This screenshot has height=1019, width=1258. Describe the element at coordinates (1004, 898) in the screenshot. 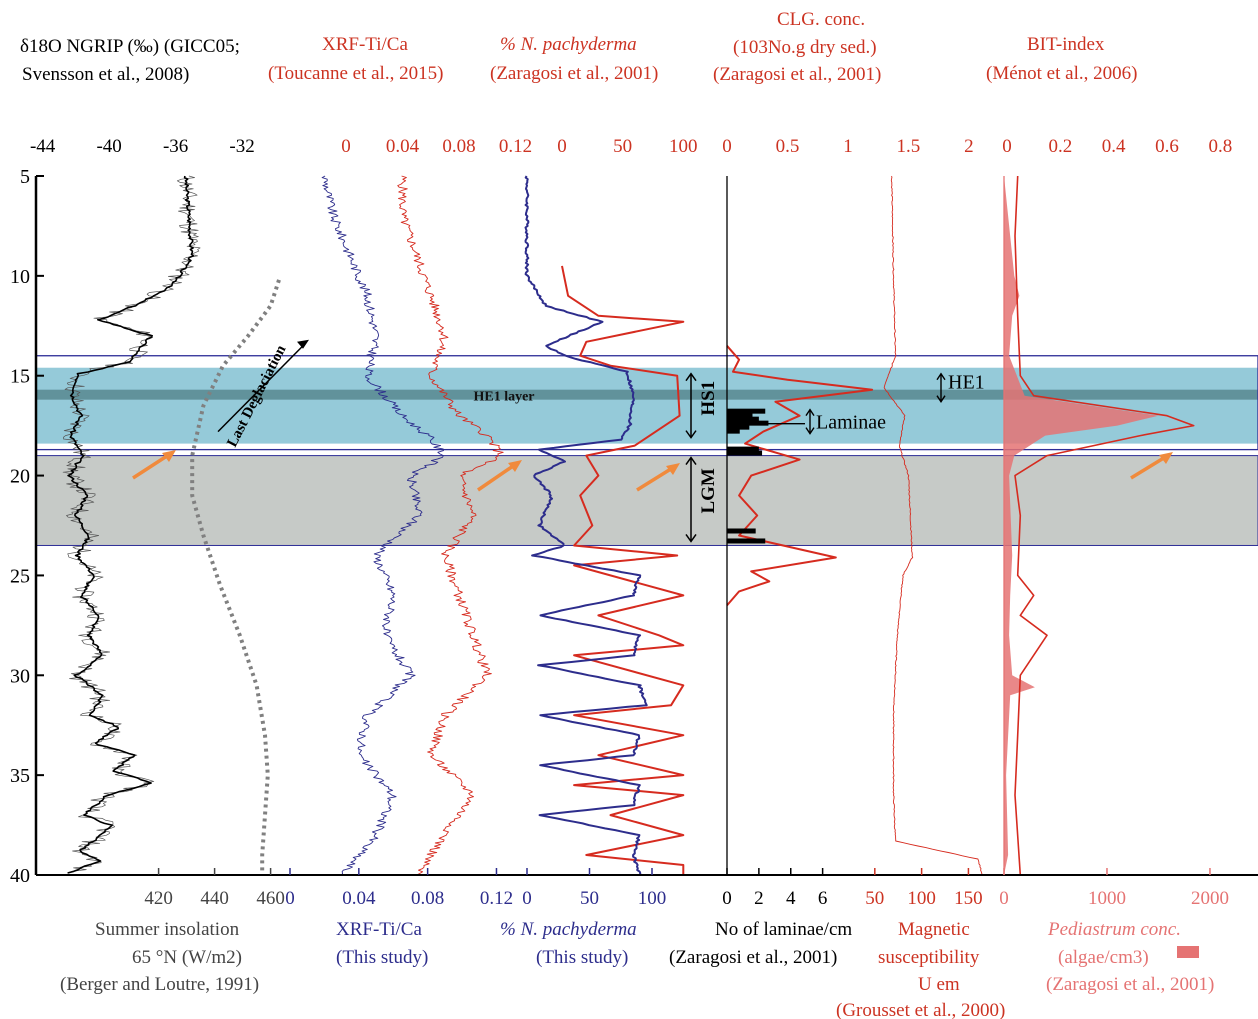

I see `pediastrum-bottom-tick-label: 0` at that location.